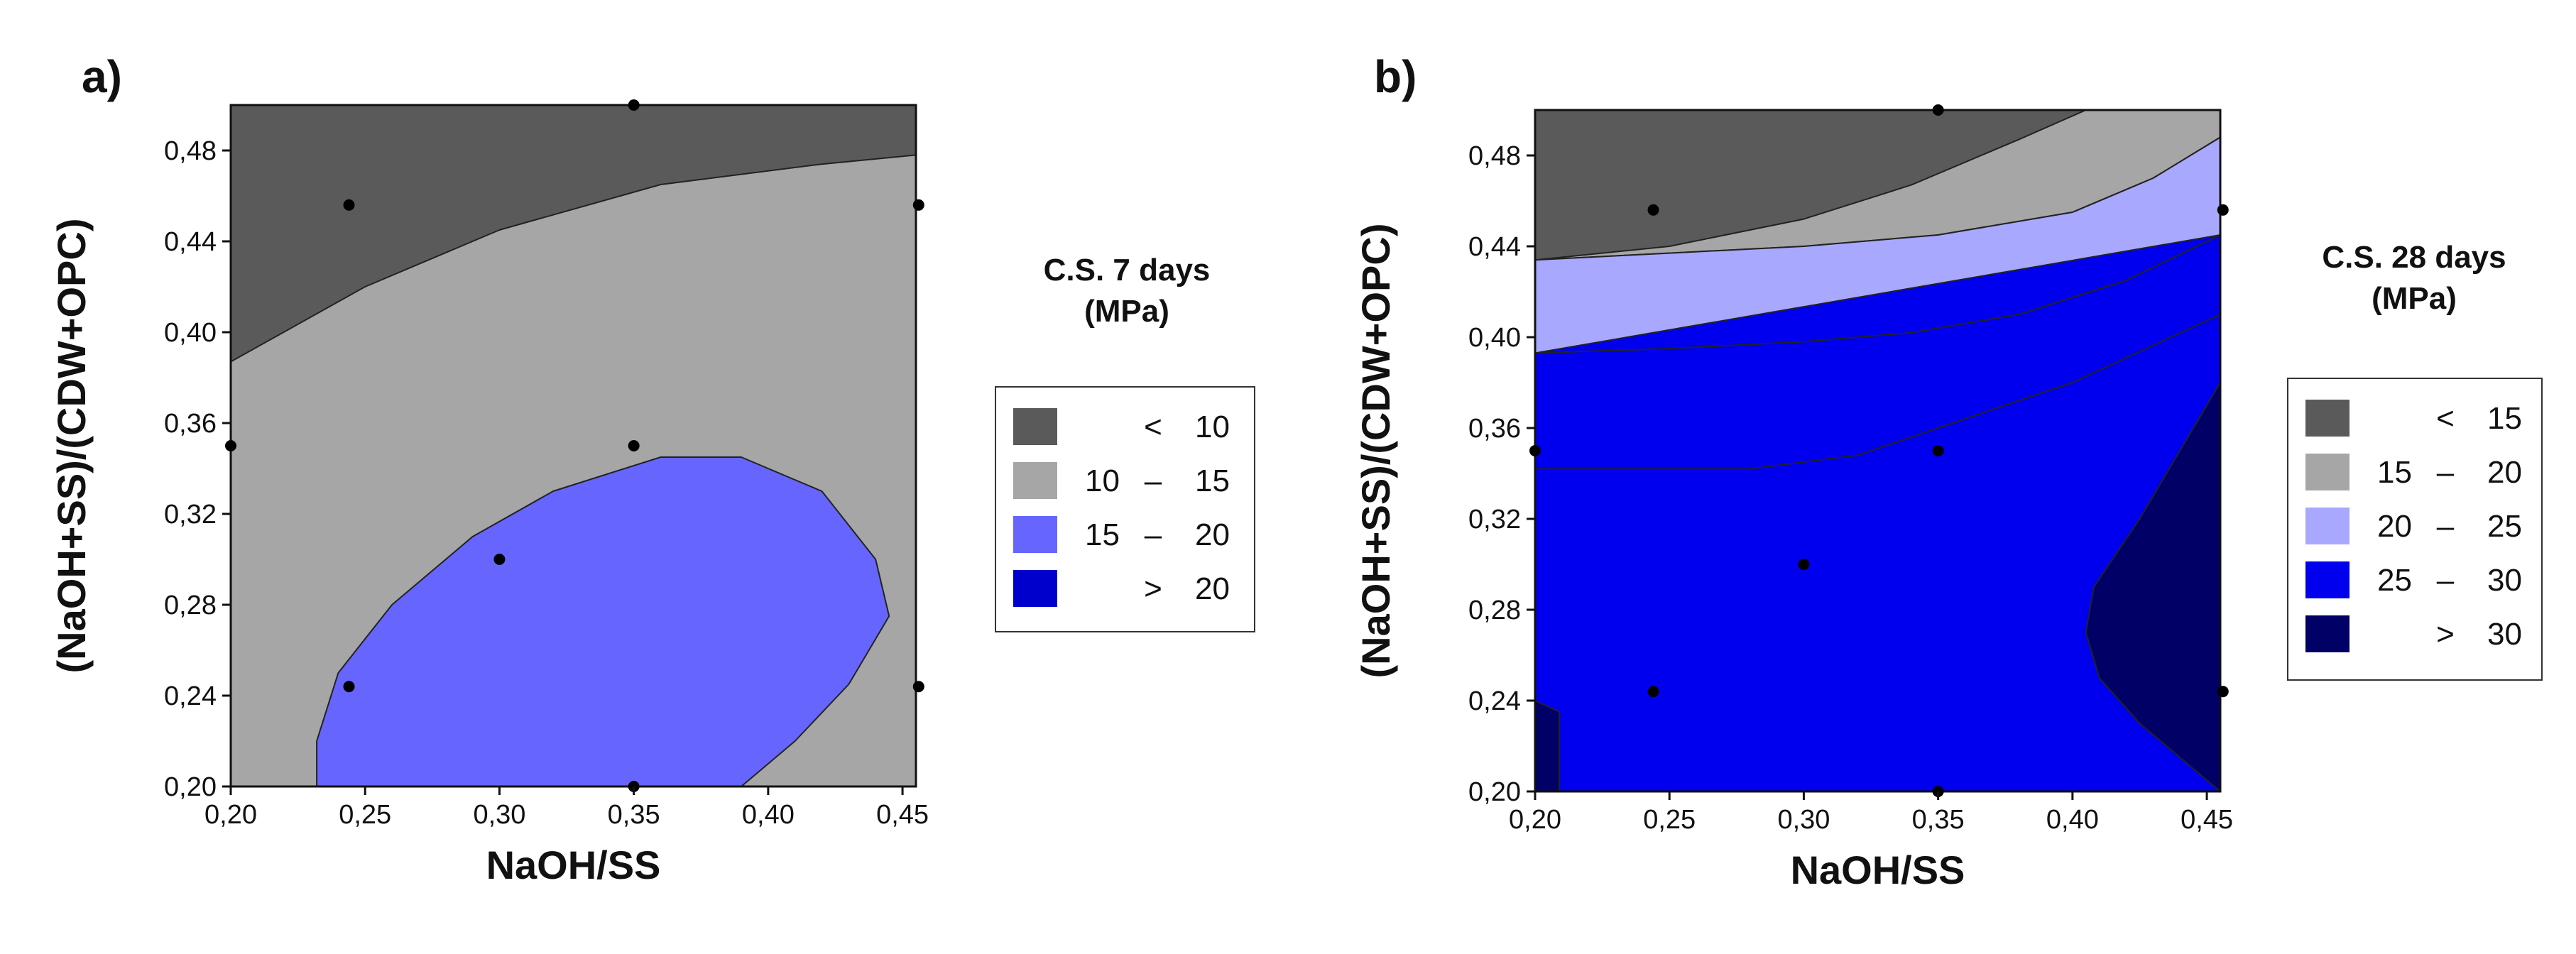  I want to click on legend-high-value: 10, so click(1212, 427).